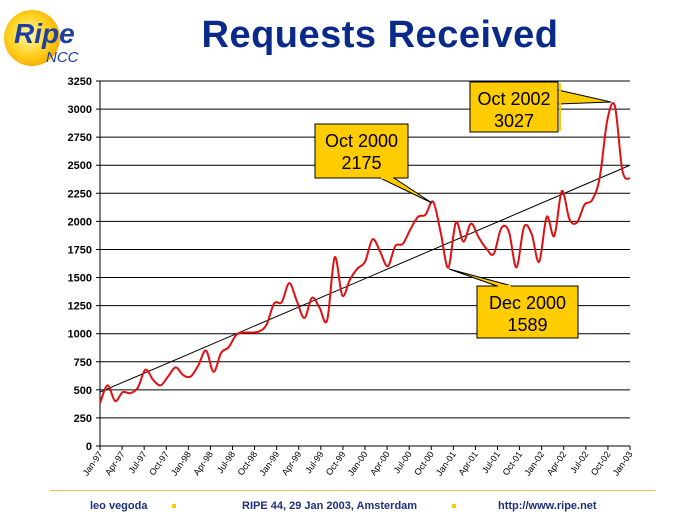 This screenshot has height=525, width=700. I want to click on x-tick-label: Apr-99, so click(292, 463).